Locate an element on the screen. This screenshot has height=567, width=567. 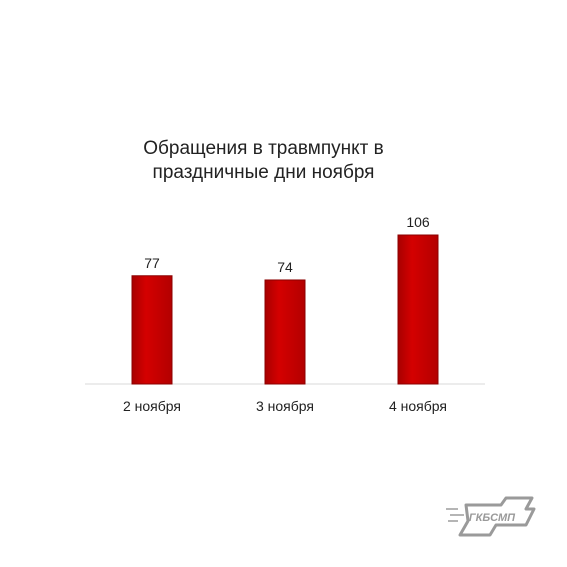
logo-text: ГКБСМП is located at coordinates (492, 518).